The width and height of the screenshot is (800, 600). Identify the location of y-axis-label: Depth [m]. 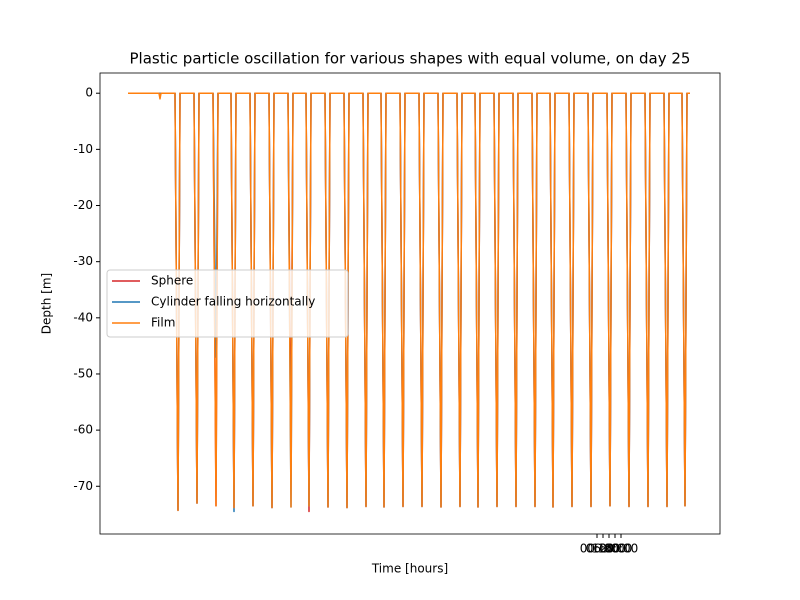
(47, 303).